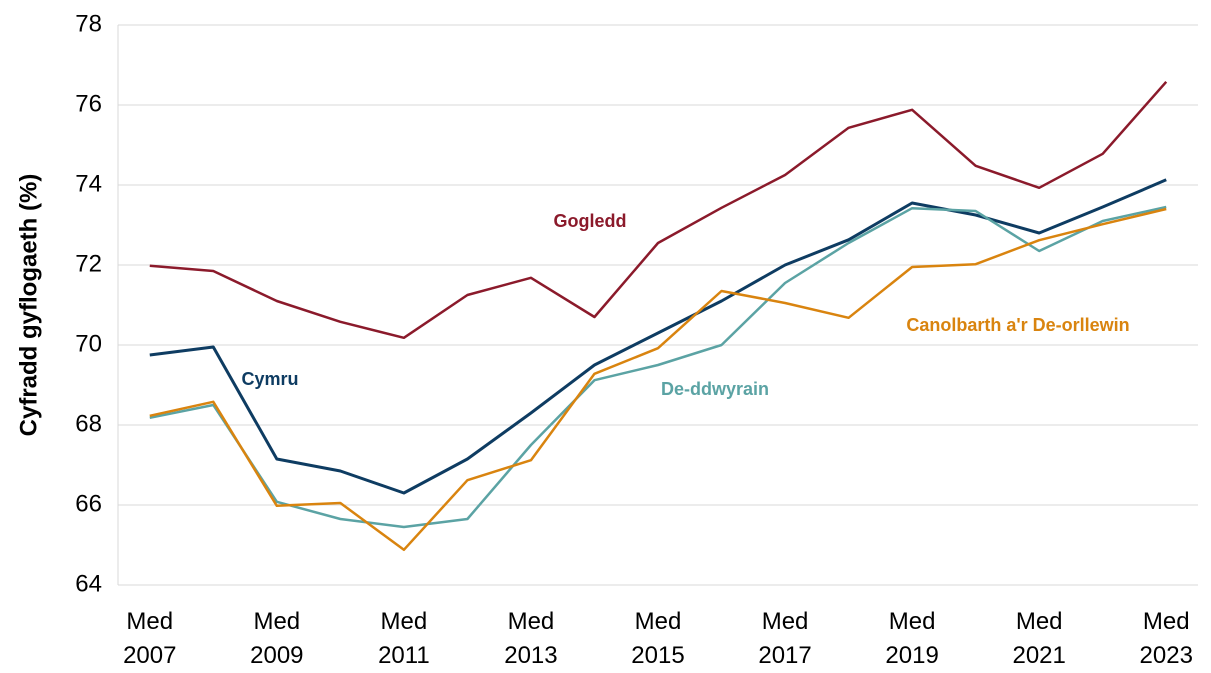  Describe the element at coordinates (784, 638) in the screenshot. I see `x-tick-label: Med 2017` at that location.